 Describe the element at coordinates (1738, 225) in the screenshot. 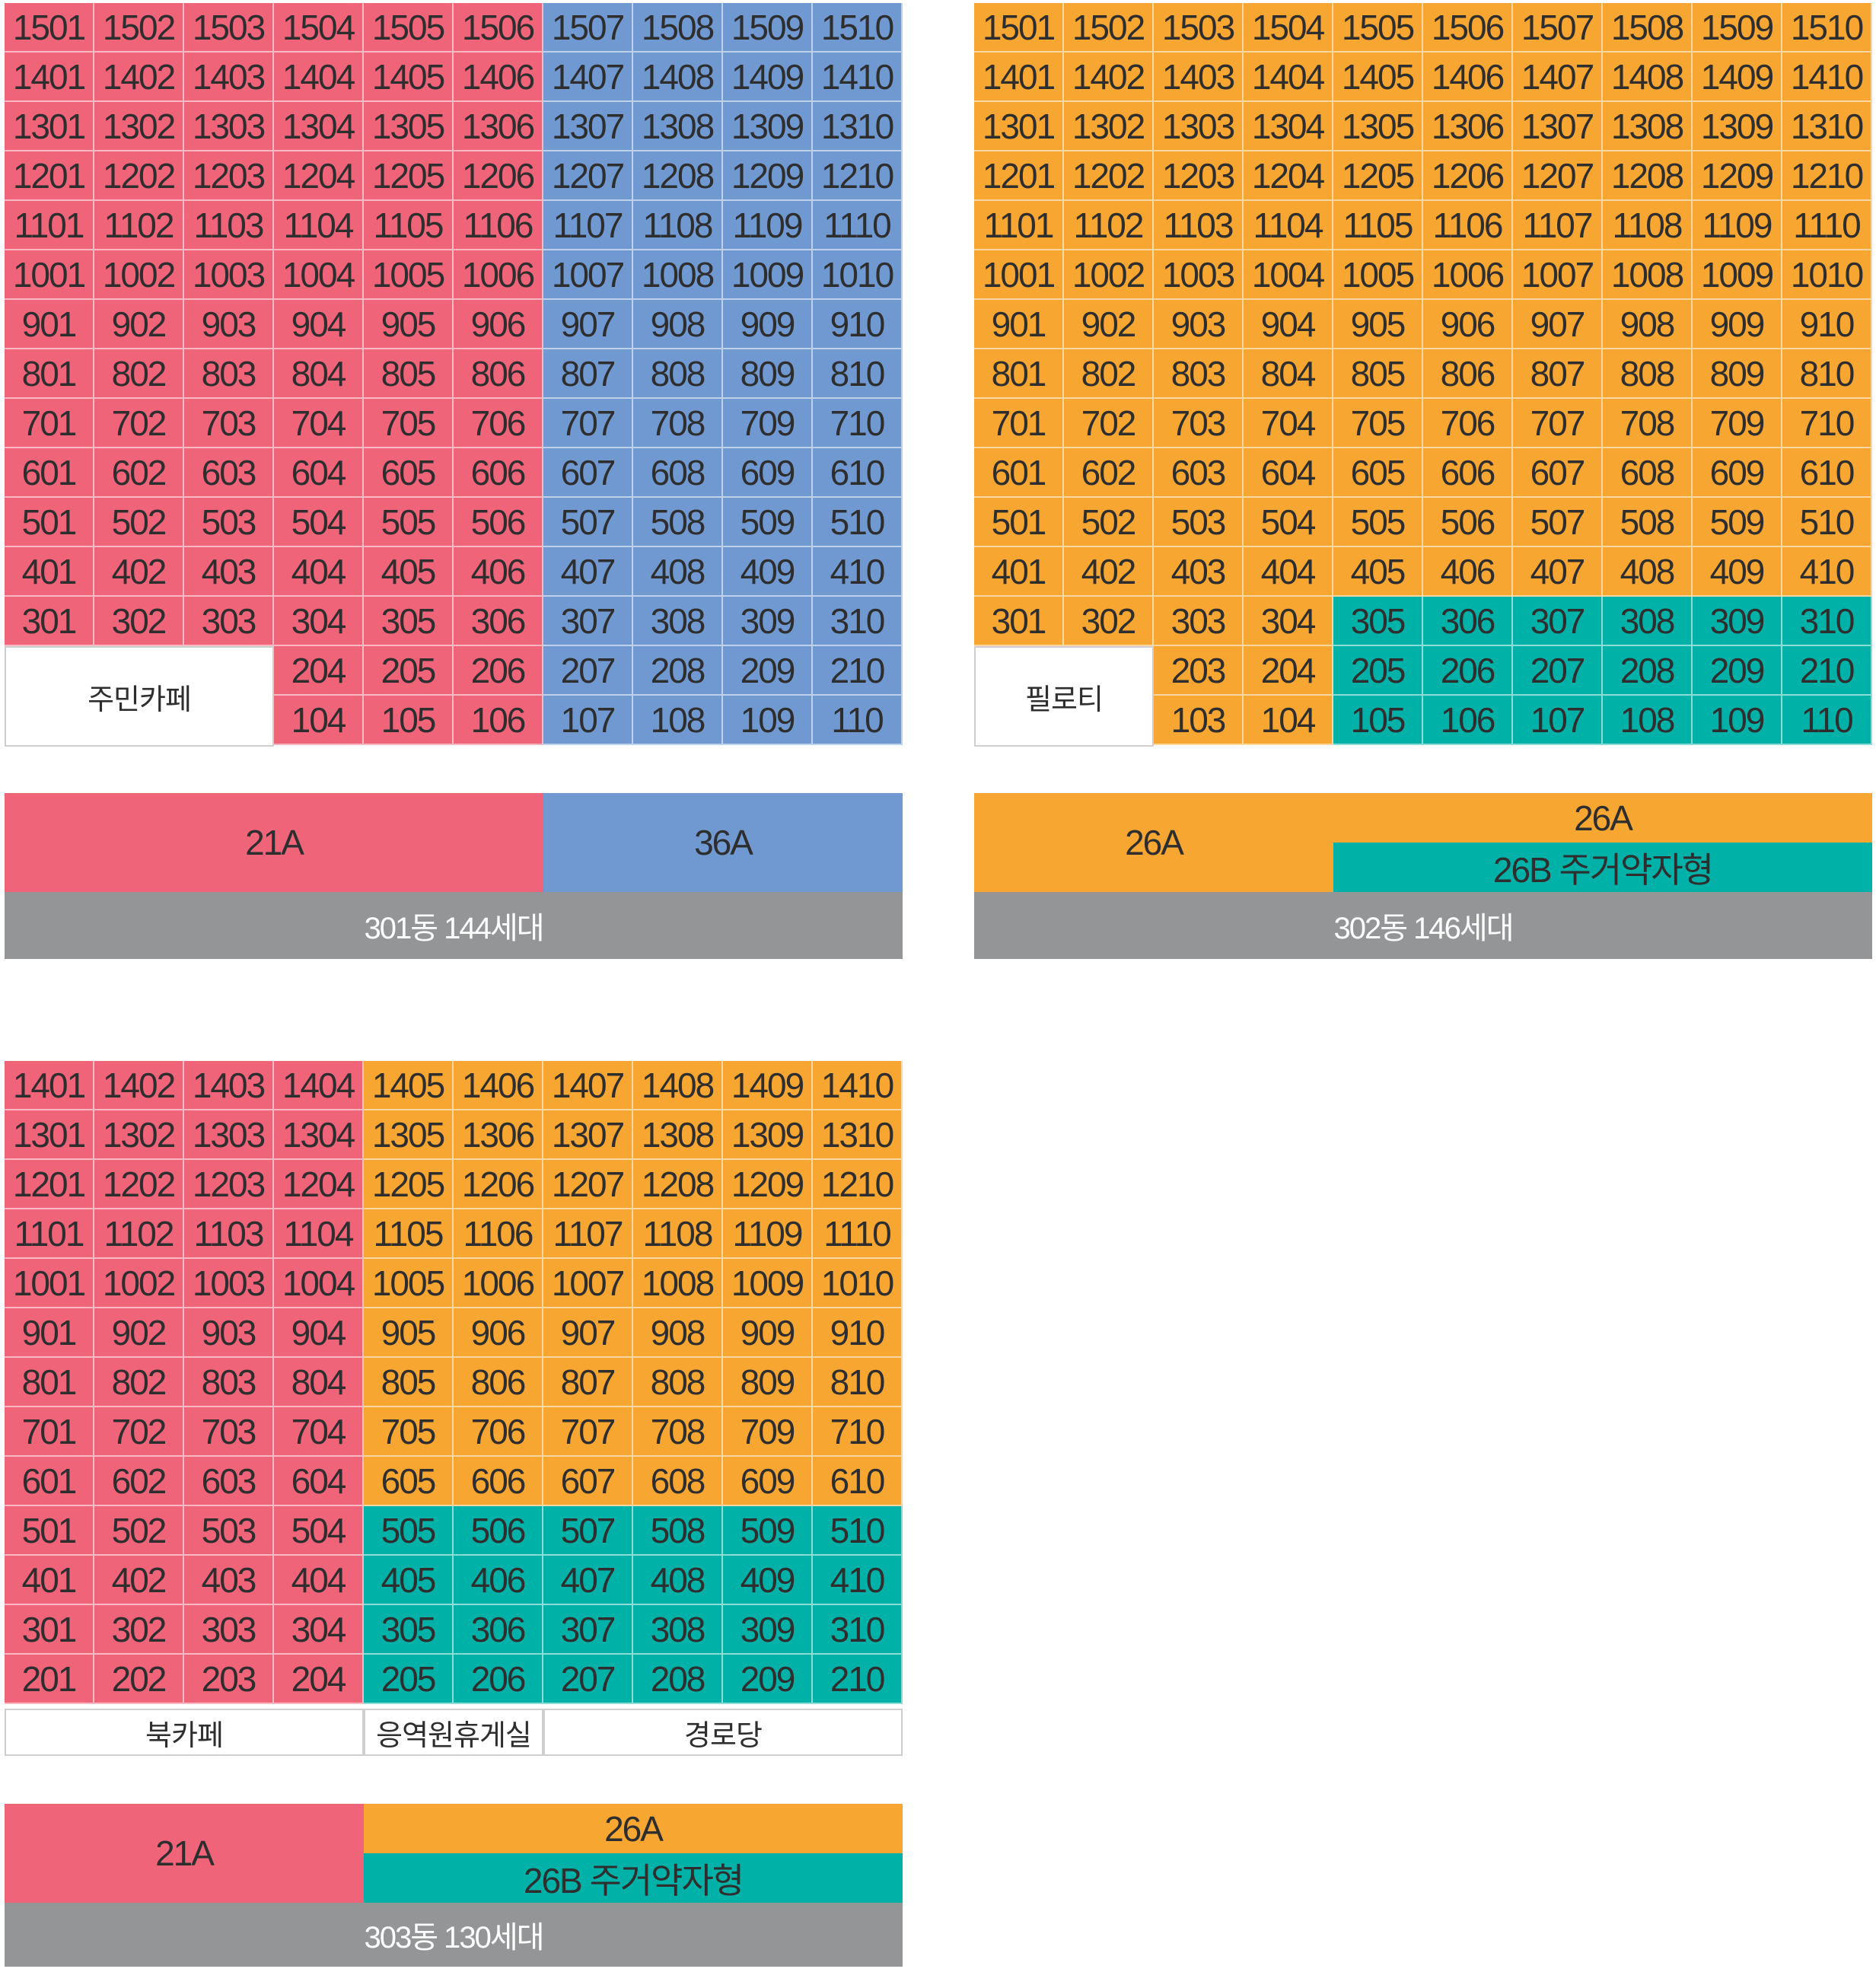

I see `unit-302-1109: 1109` at that location.